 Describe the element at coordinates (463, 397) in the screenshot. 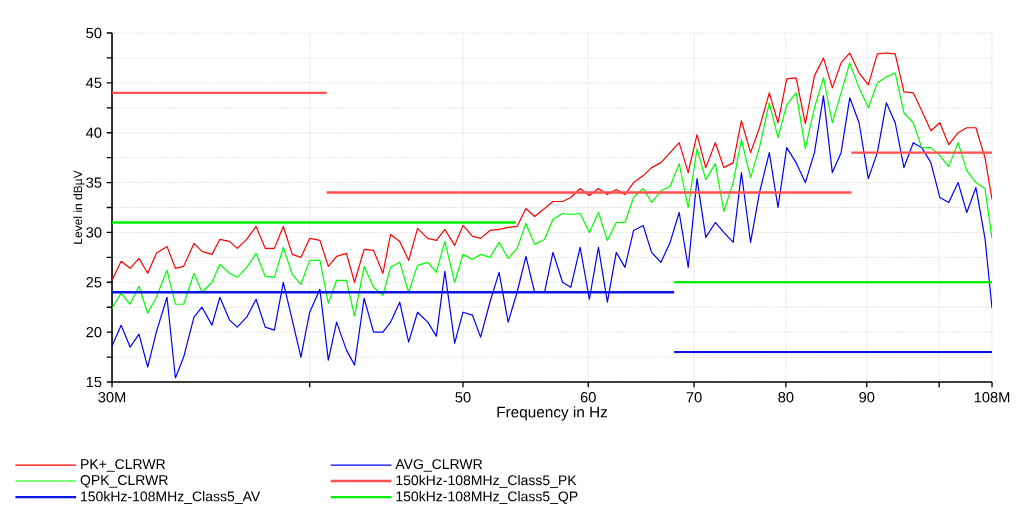

I see `x-tick-label: 50` at that location.